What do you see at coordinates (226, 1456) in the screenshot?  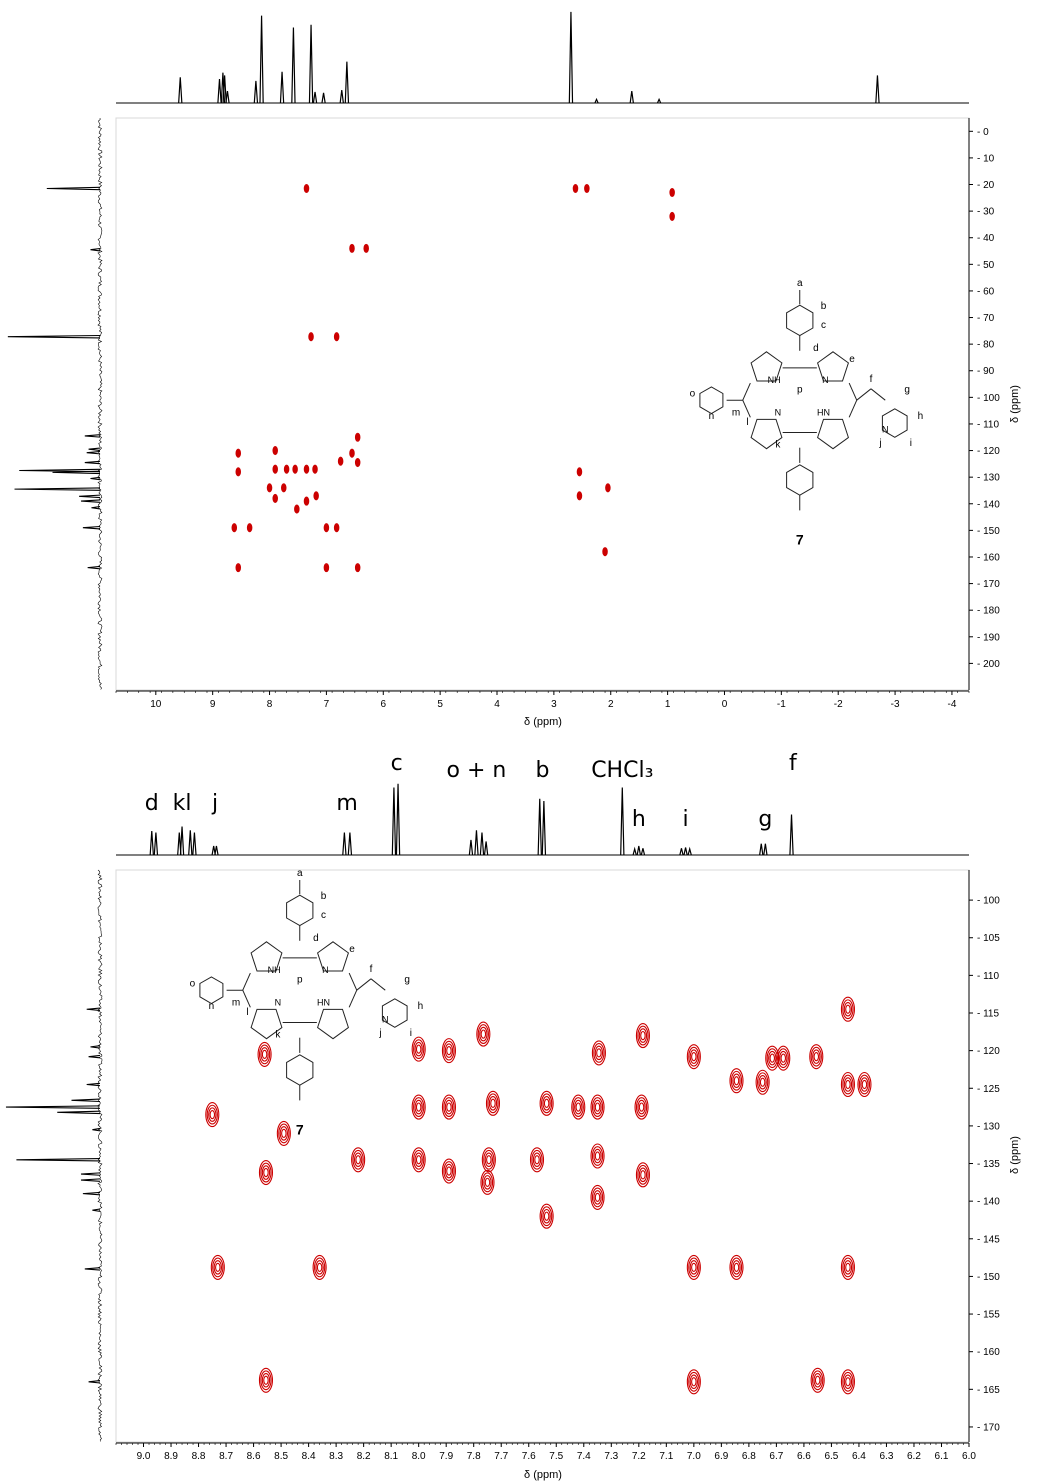 I see `x-tick-label: 8.7` at bounding box center [226, 1456].